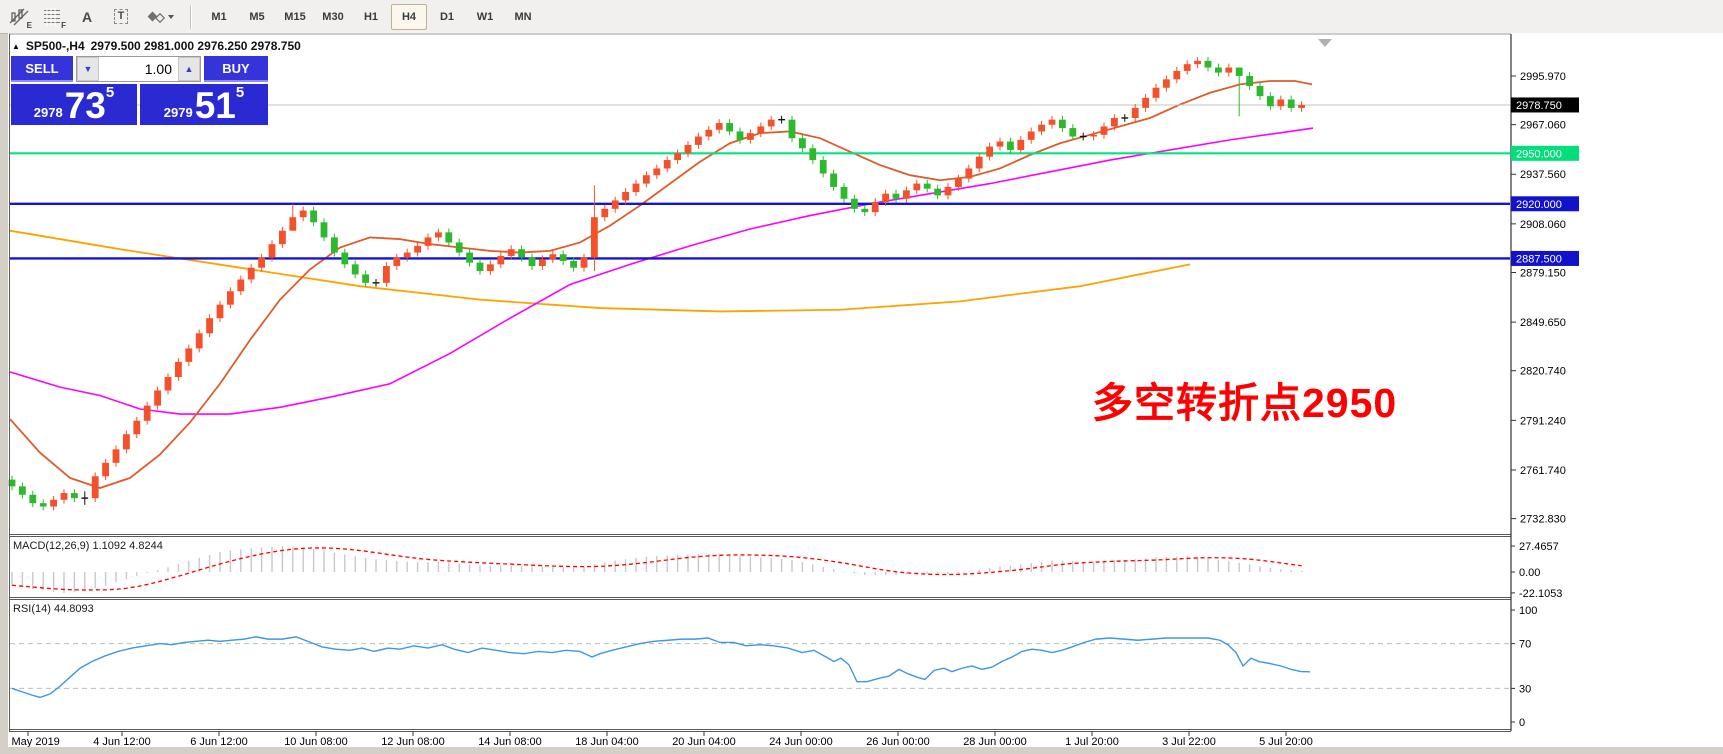  What do you see at coordinates (160, 17) in the screenshot?
I see `shapes-dropdown` at bounding box center [160, 17].